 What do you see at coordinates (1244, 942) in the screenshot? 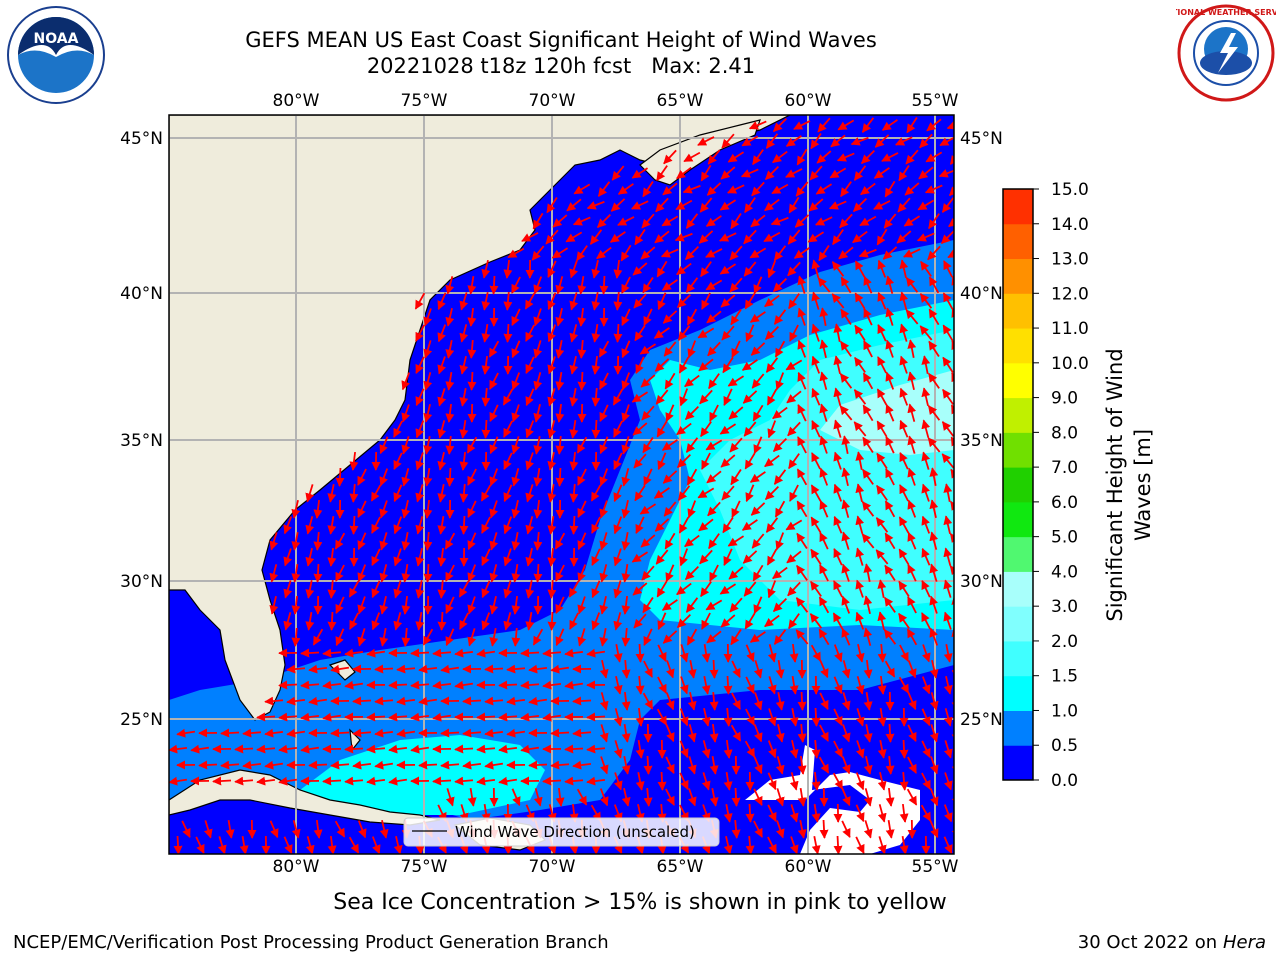
I see `footer-machine: Hera` at bounding box center [1244, 942].